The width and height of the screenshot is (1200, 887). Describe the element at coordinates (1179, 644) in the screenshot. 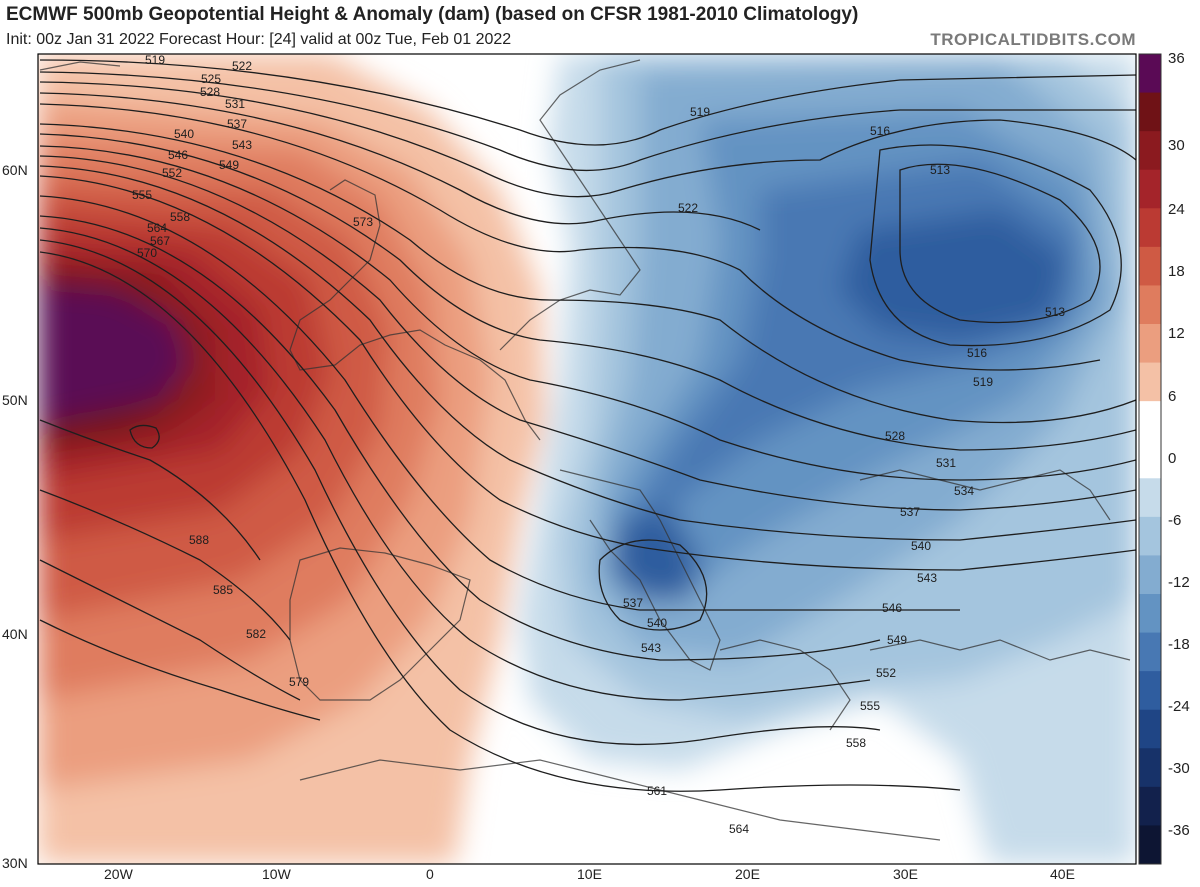

I see `colorbar-tick: -18` at that location.